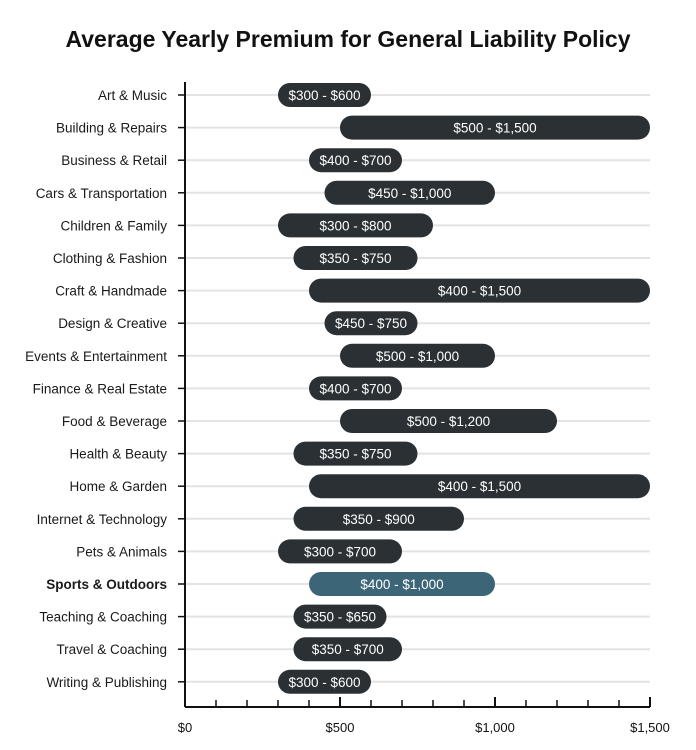 Image resolution: width=696 pixels, height=750 pixels. I want to click on bar-label-health-beauty: $350 - $750, so click(355, 454).